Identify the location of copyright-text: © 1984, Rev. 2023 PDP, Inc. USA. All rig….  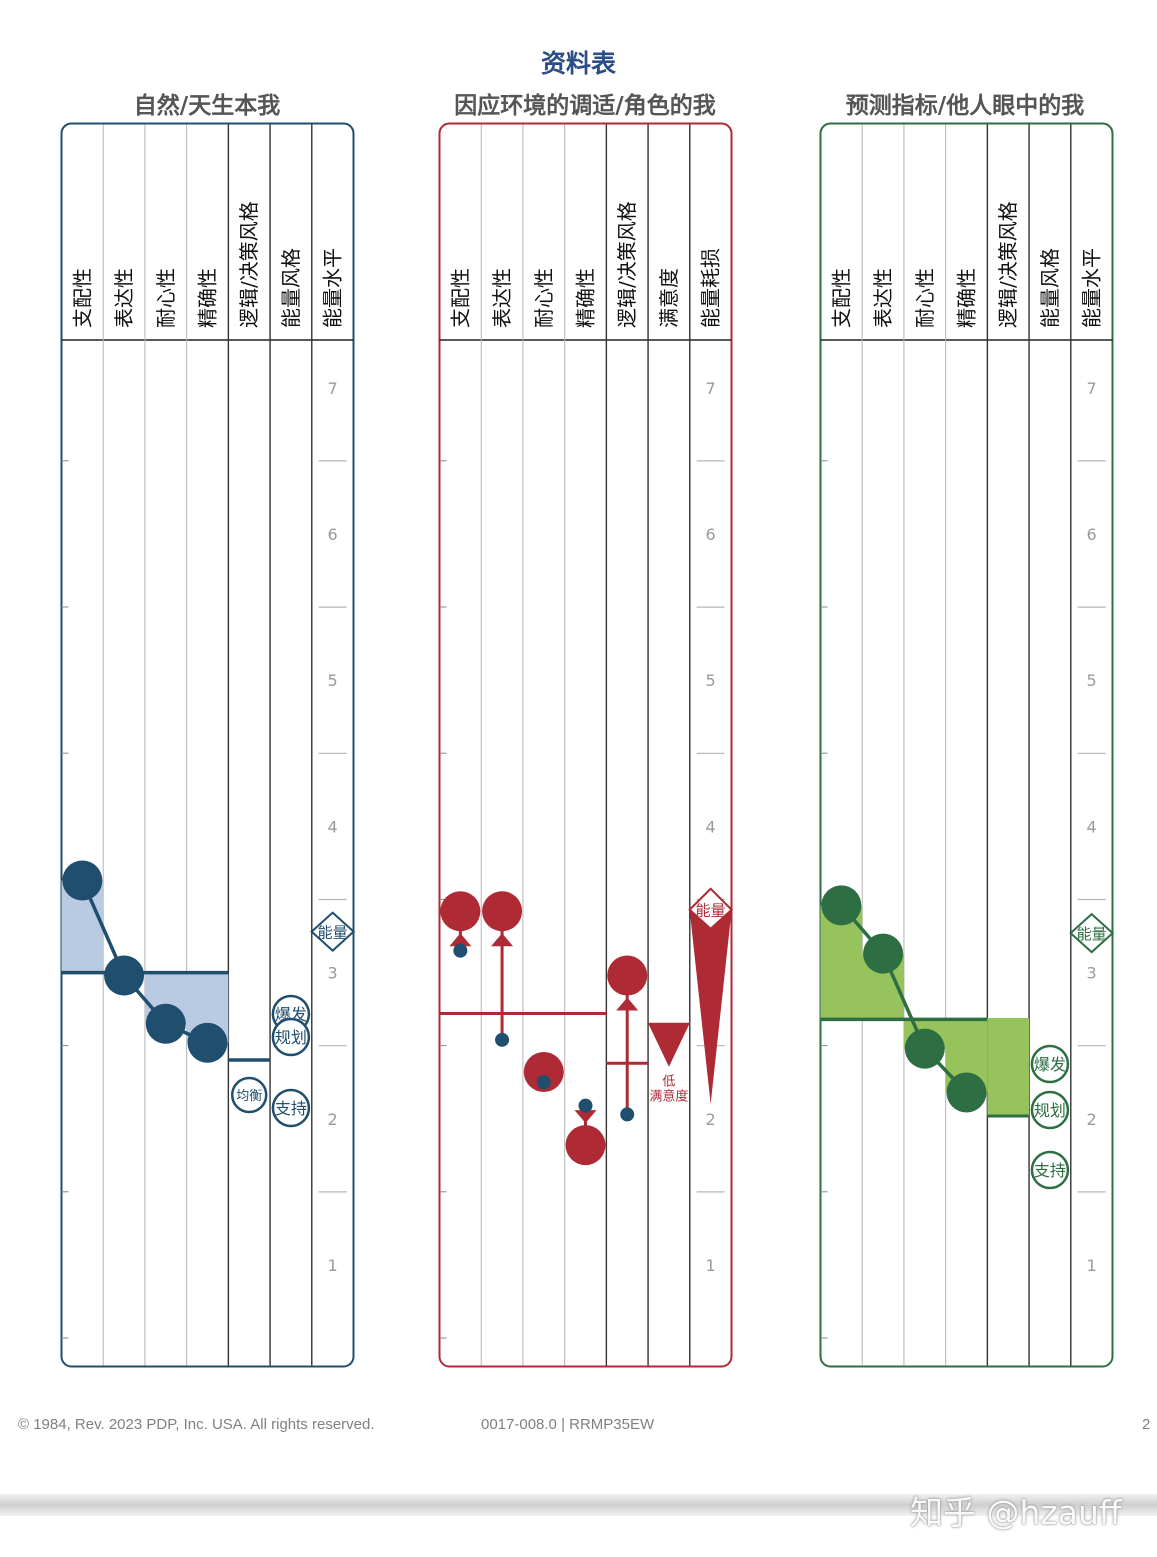
(196, 1424).